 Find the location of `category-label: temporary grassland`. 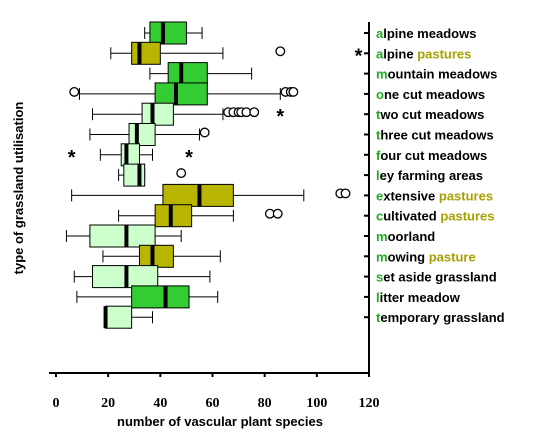

category-label: temporary grassland is located at coordinates (440, 317).